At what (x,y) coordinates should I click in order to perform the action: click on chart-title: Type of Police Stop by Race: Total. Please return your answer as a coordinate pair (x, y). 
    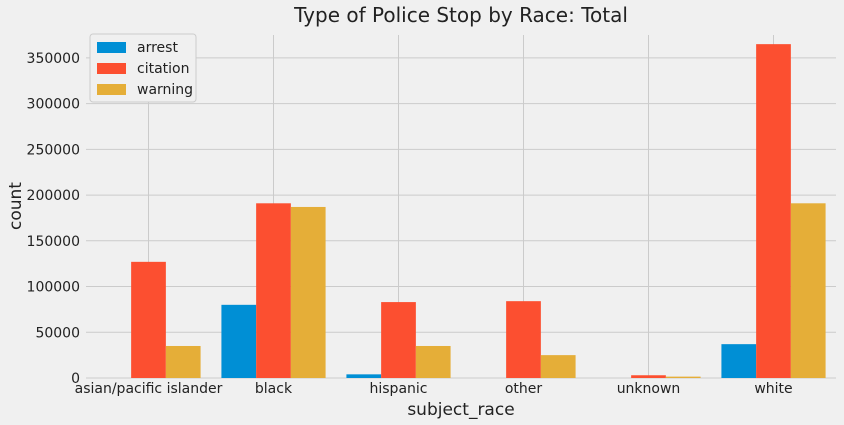
    Looking at the image, I should click on (460, 15).